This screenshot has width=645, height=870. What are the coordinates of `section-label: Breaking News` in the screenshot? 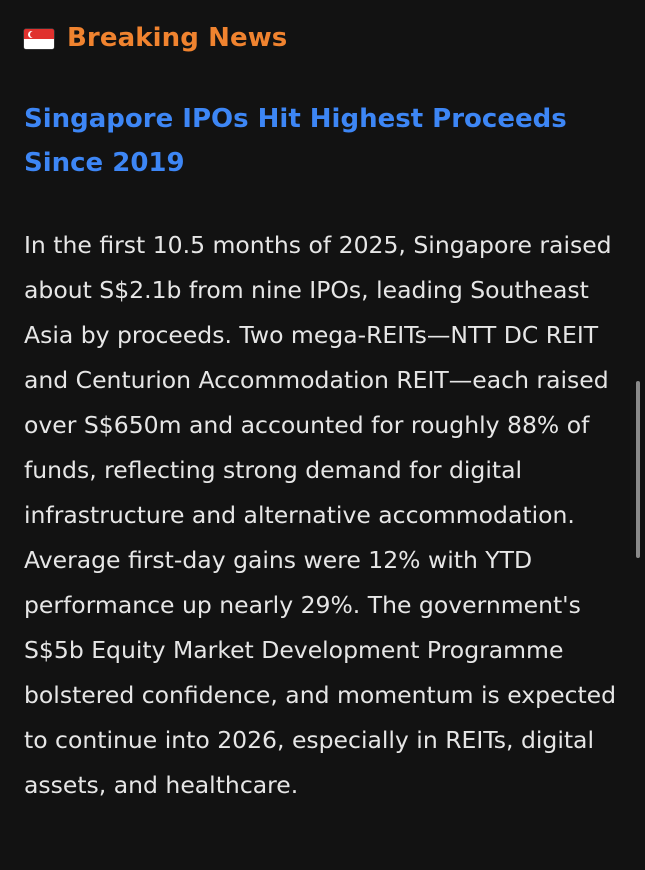 It's located at (177, 38).